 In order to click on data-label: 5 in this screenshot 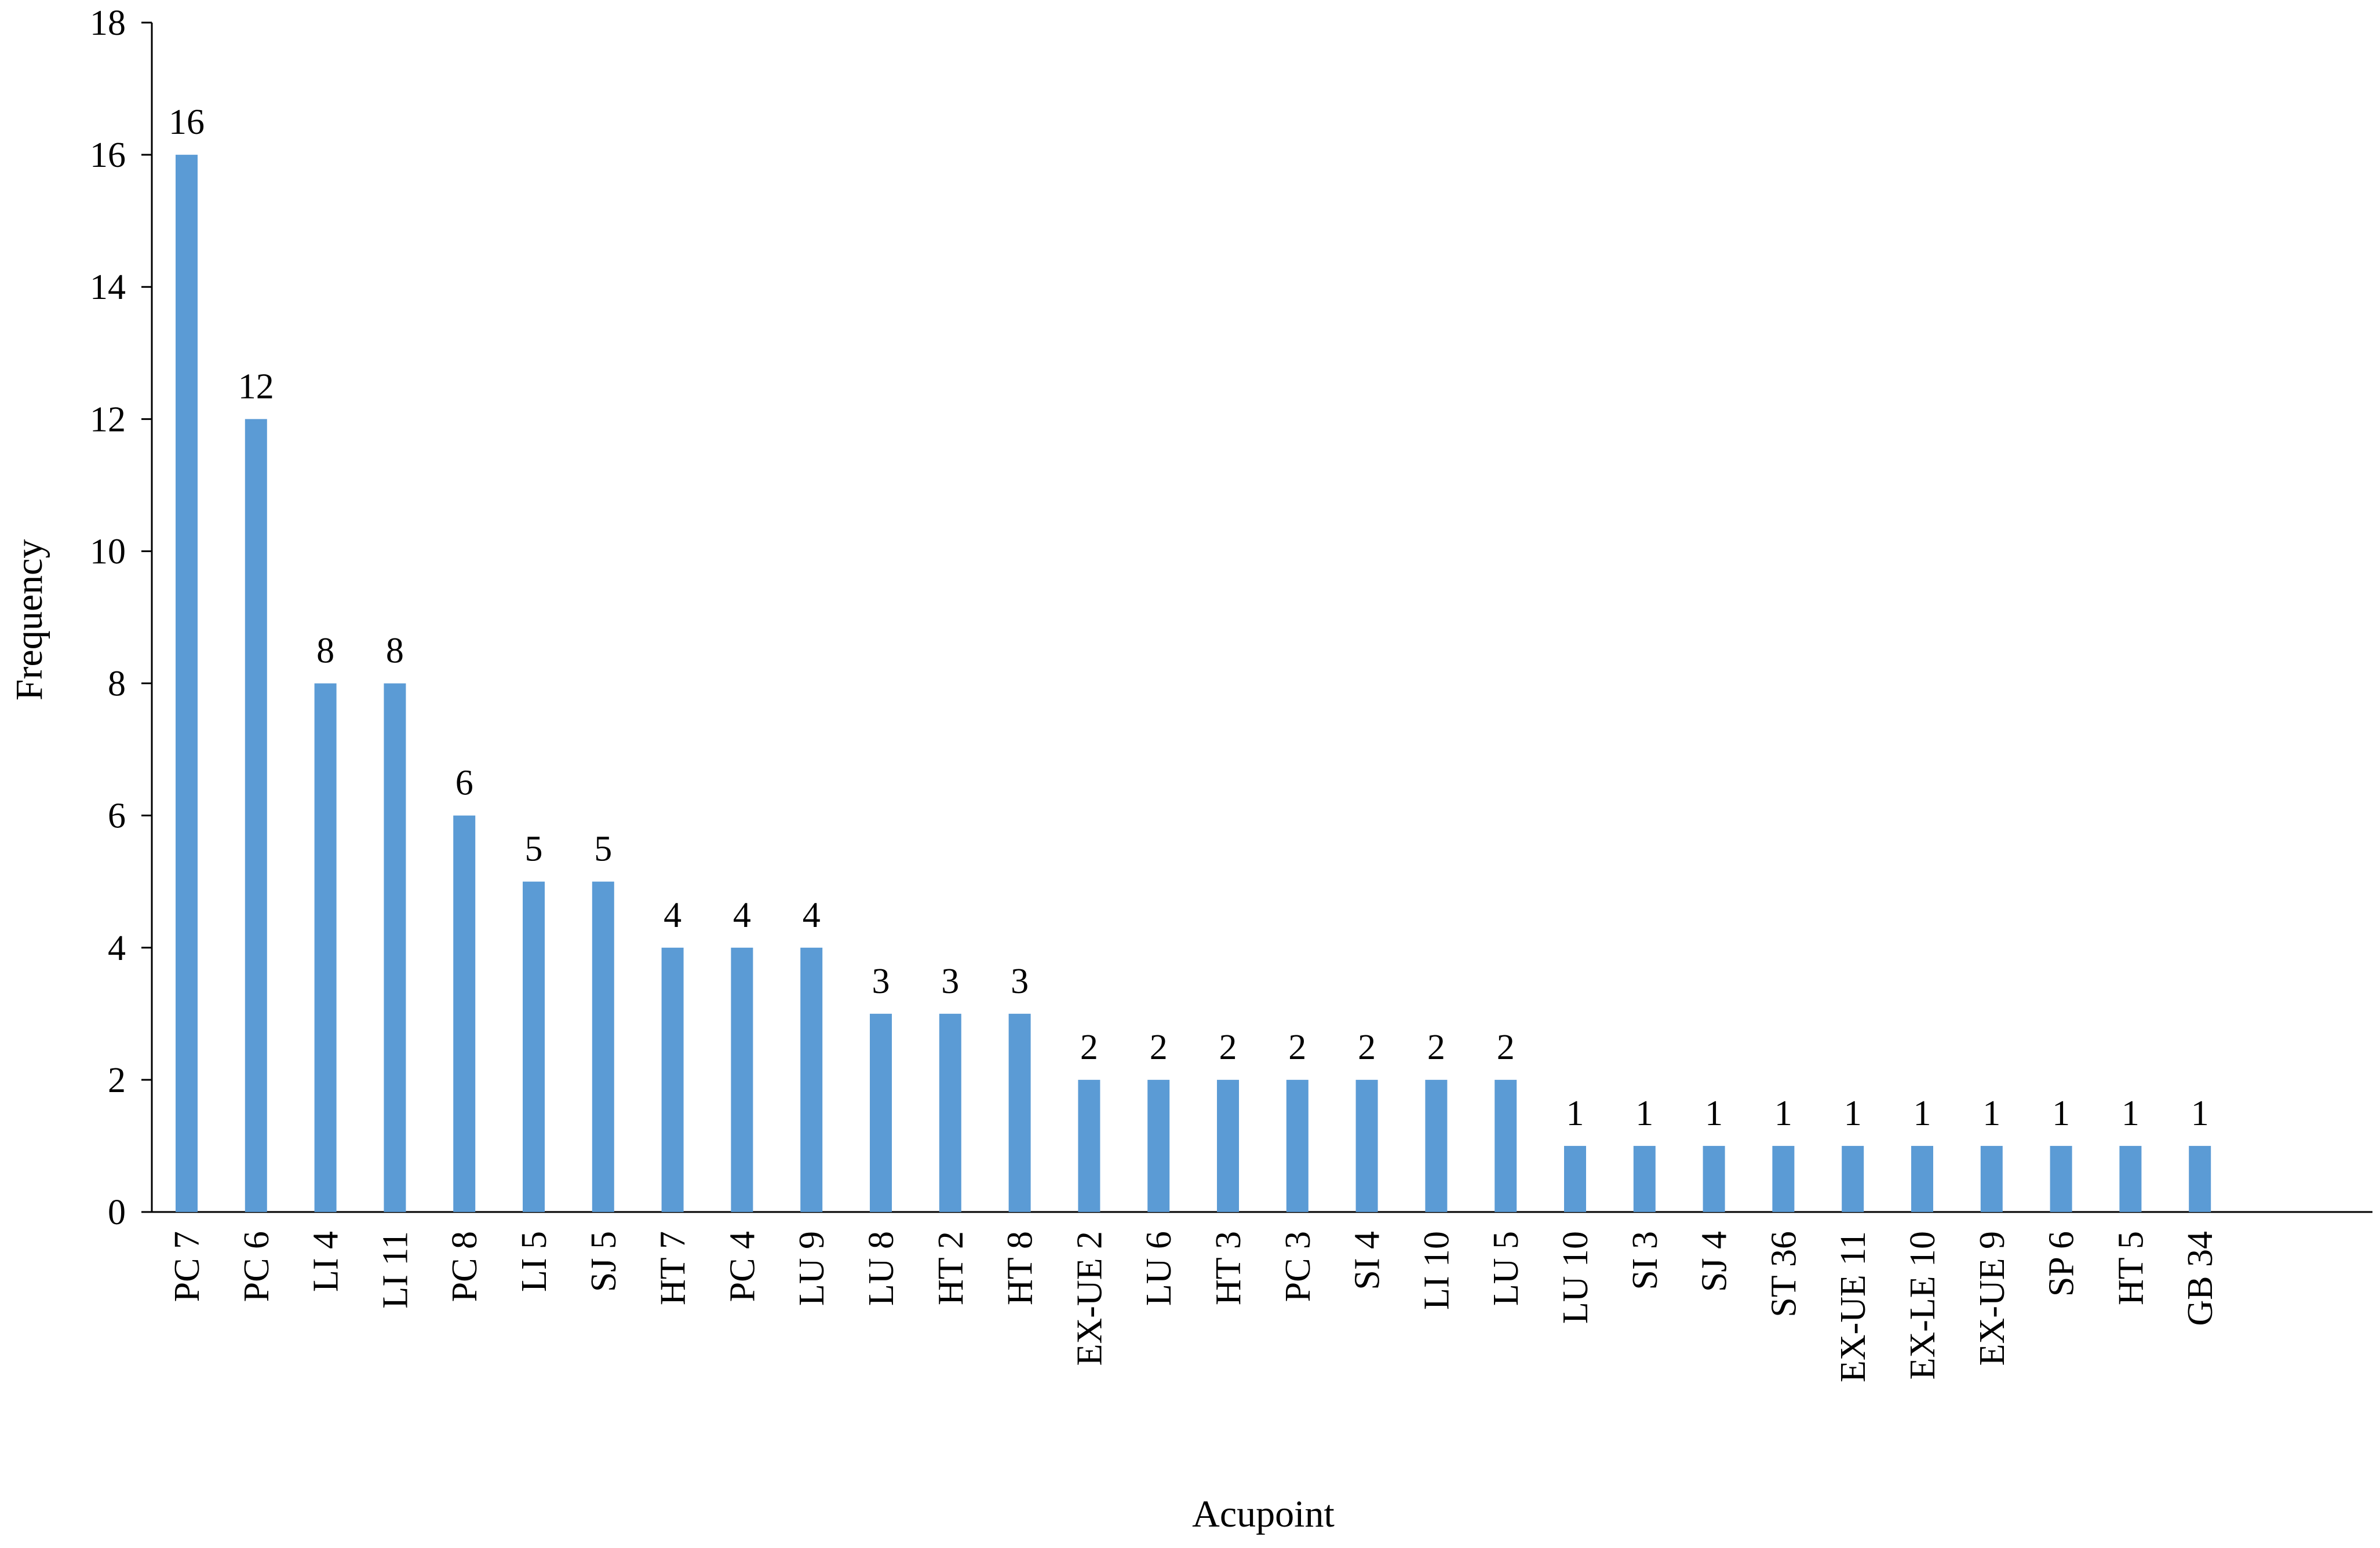, I will do `click(534, 850)`.